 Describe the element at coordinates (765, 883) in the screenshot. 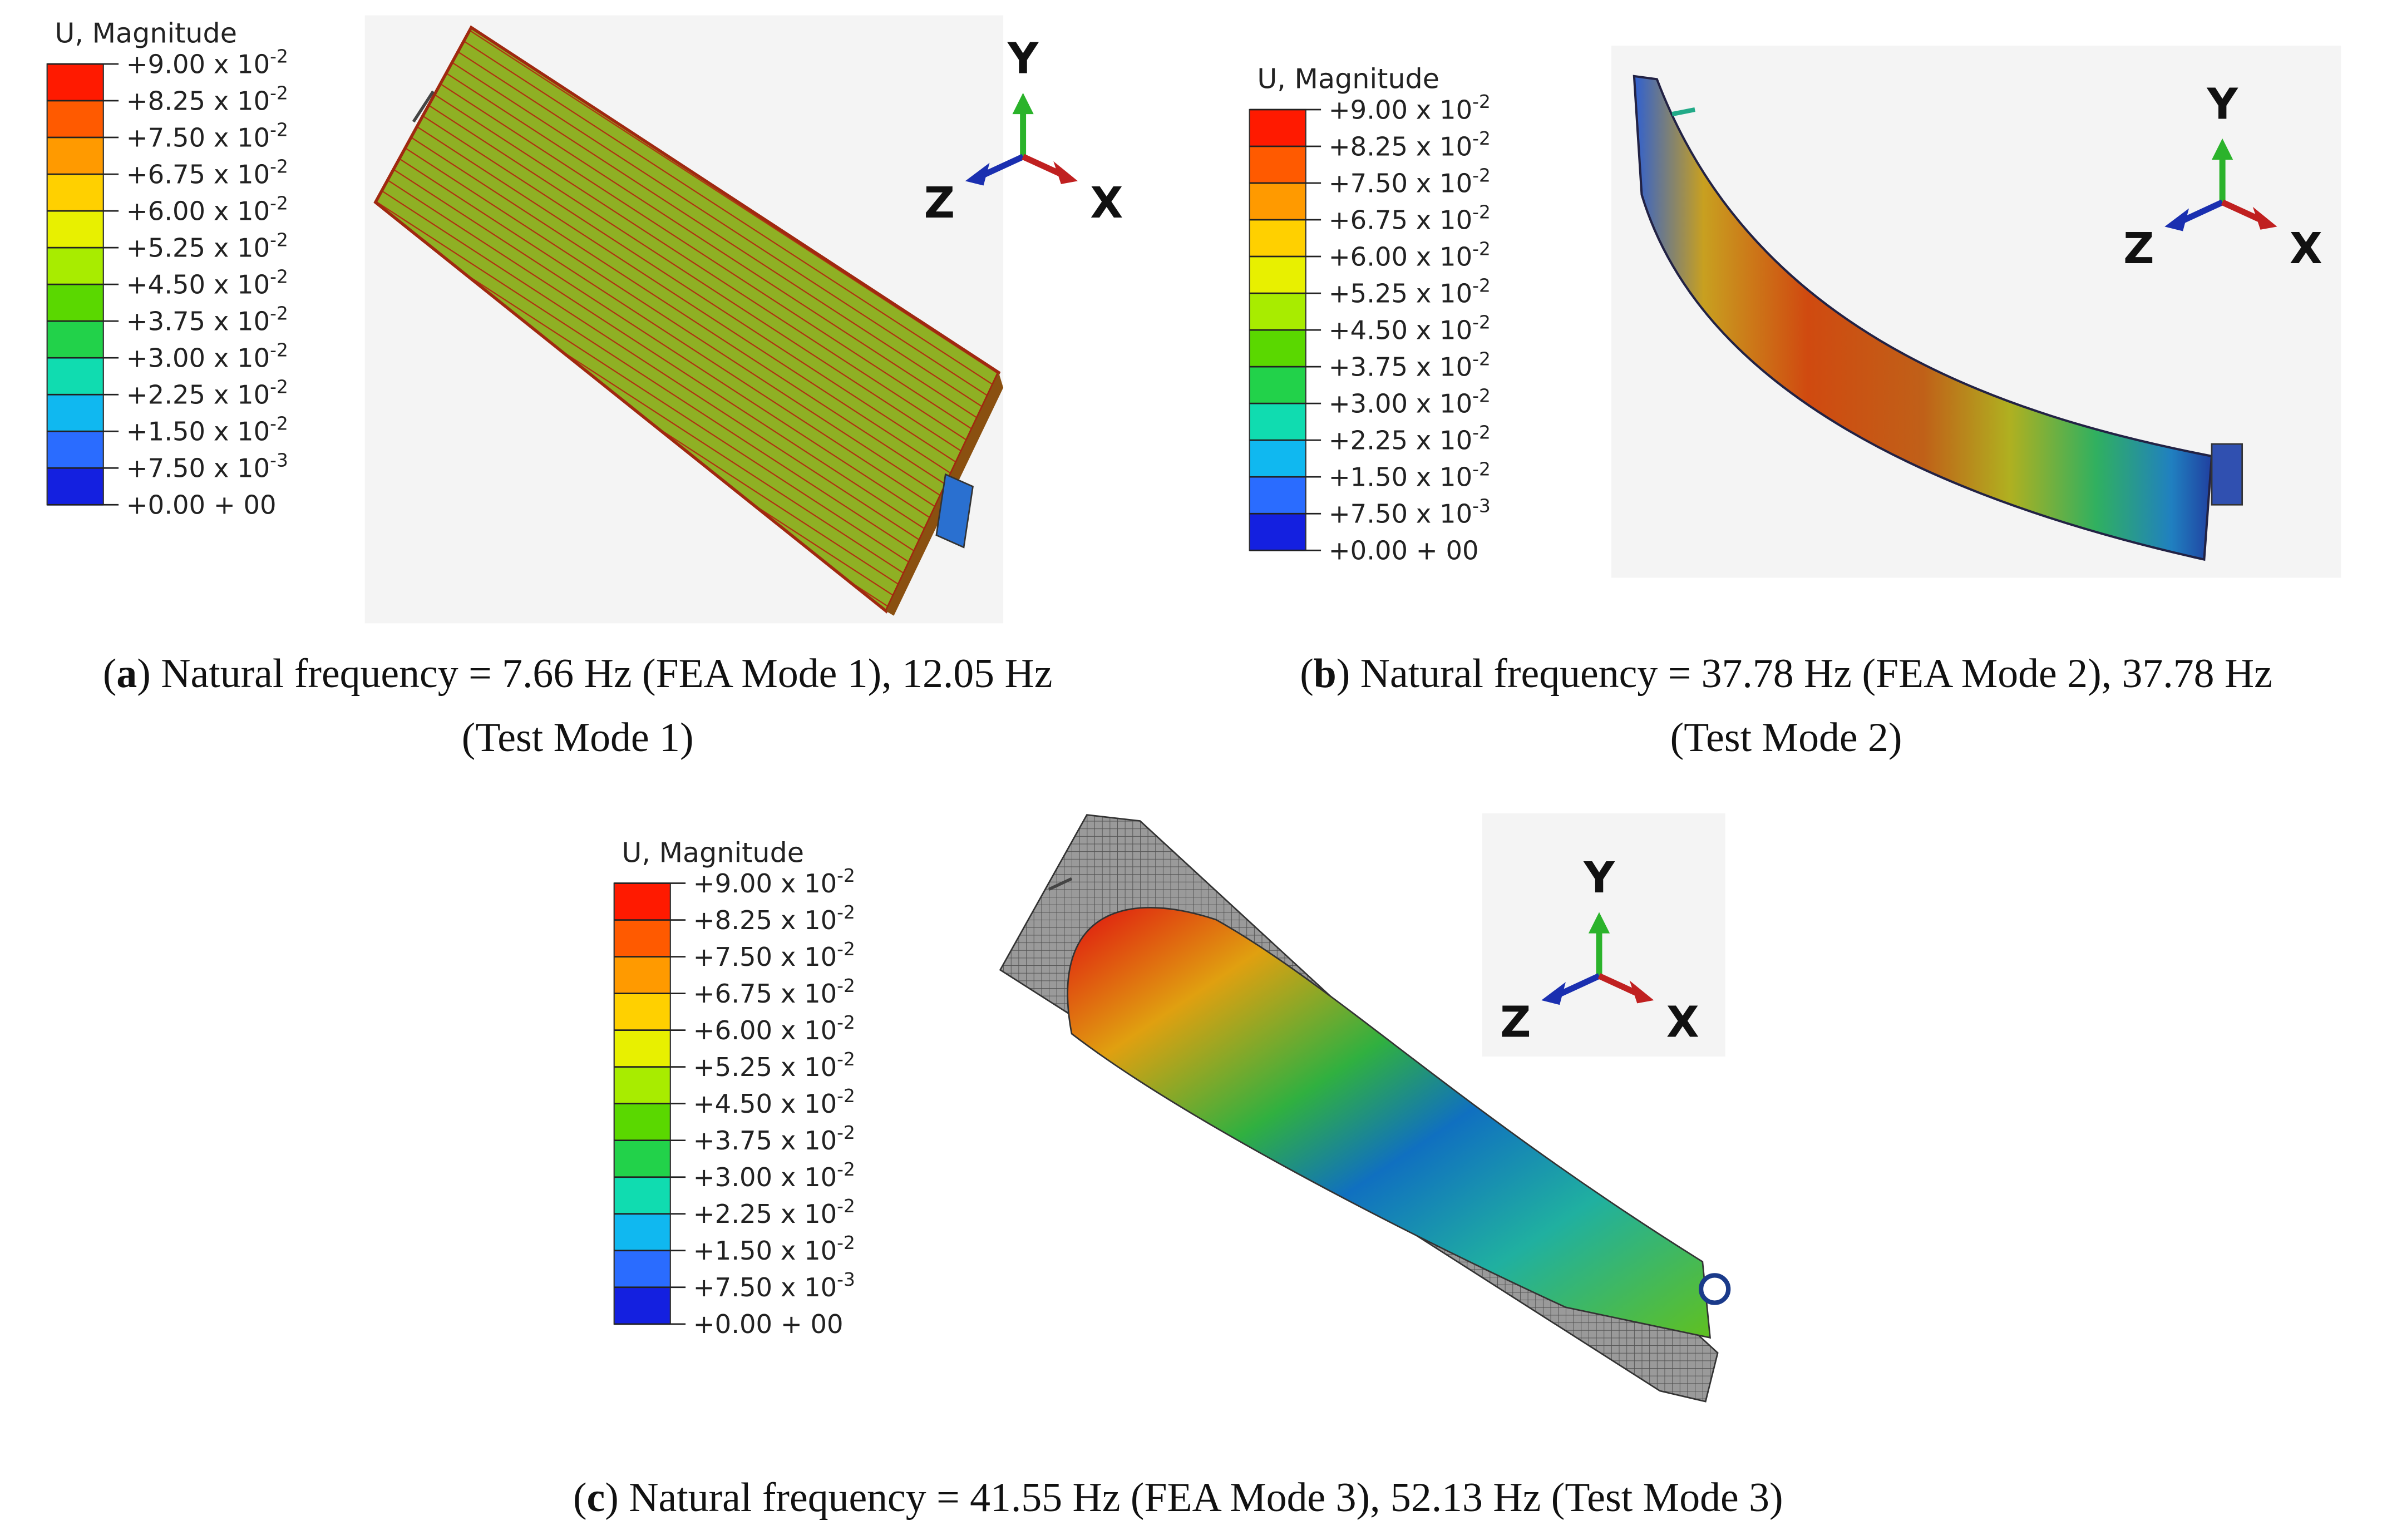

I see `legend-label-text: +9.00 x 10` at that location.